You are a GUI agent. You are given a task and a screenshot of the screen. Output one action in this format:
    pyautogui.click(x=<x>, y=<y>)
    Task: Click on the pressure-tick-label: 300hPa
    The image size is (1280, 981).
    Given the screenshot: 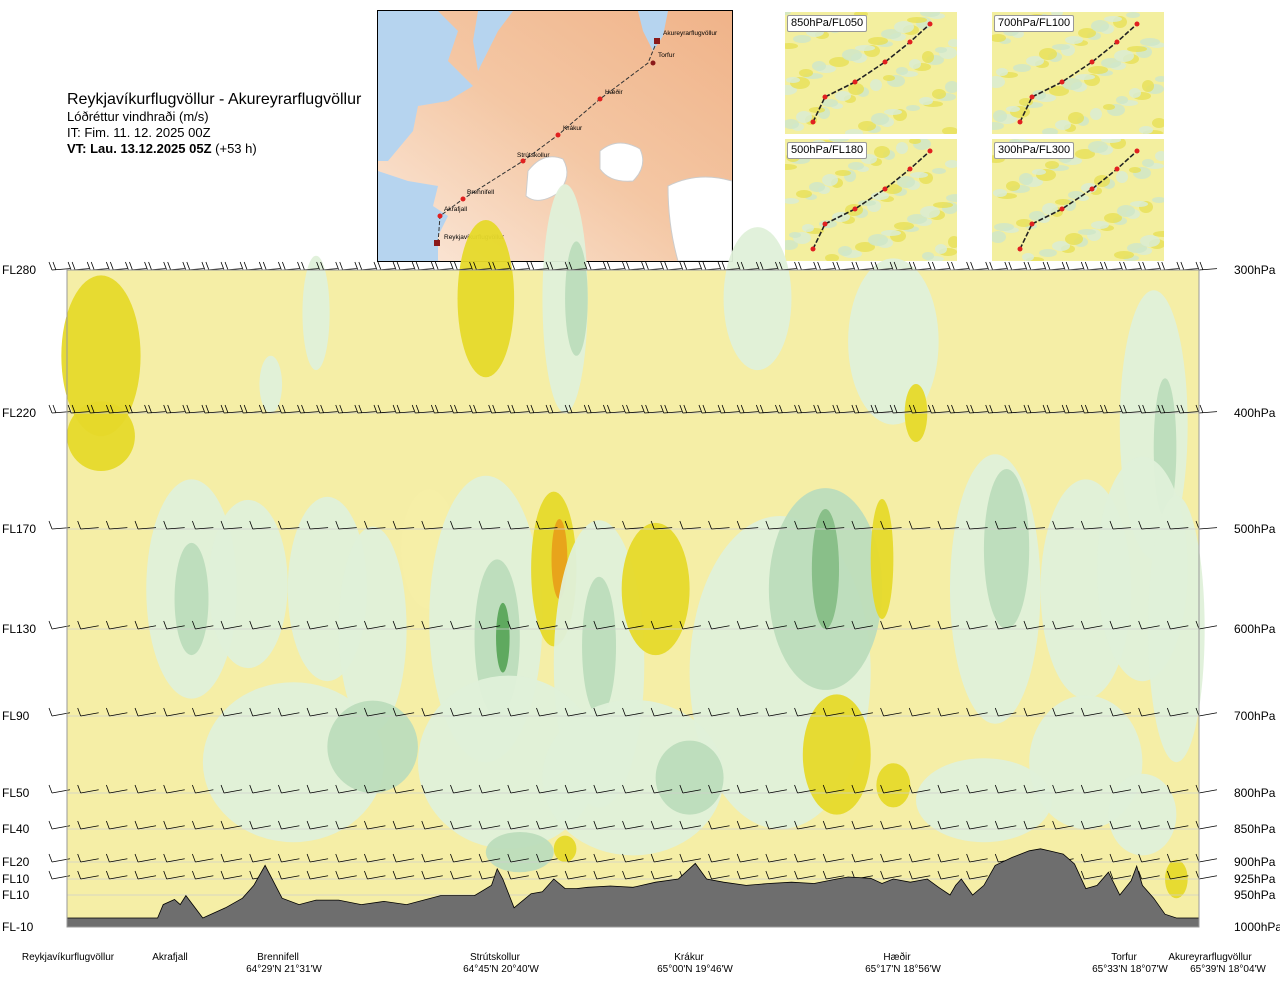 What is the action you would take?
    pyautogui.click(x=1255, y=270)
    